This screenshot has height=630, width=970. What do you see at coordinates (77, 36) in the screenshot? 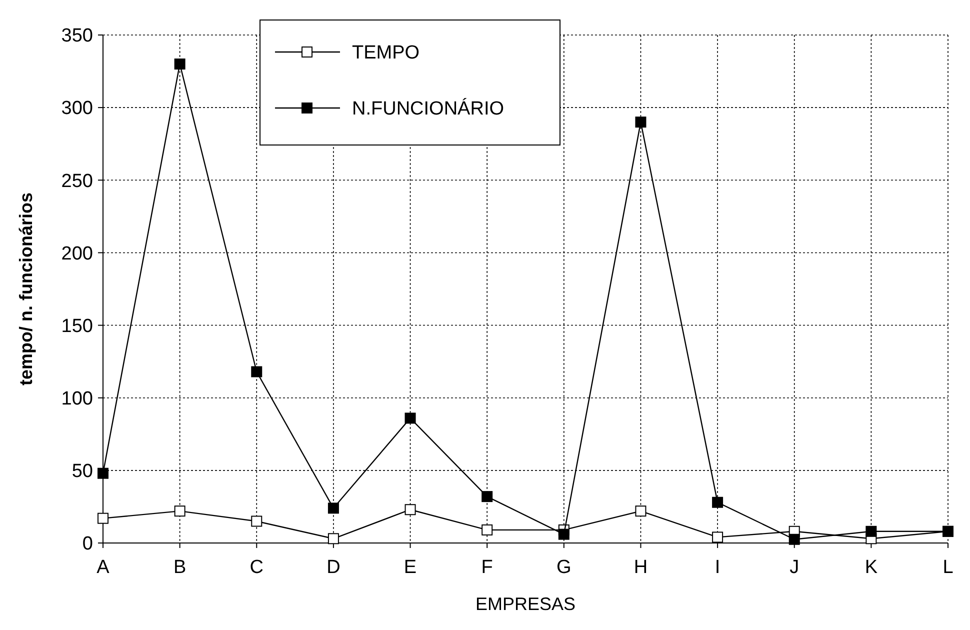
I see `y-tick-label: 350` at bounding box center [77, 36].